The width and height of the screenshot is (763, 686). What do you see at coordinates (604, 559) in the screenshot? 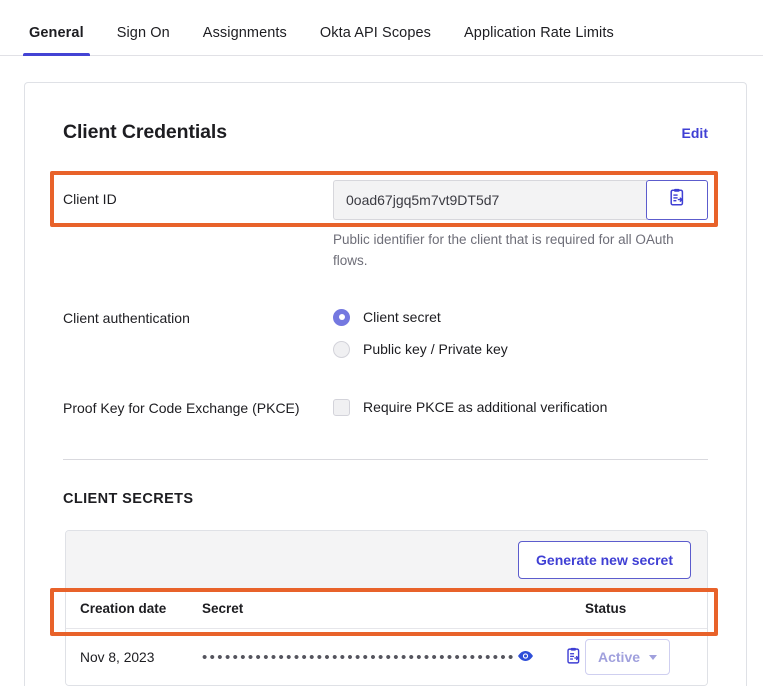
I see `generate-new-secret-button: Generate new secret` at bounding box center [604, 559].